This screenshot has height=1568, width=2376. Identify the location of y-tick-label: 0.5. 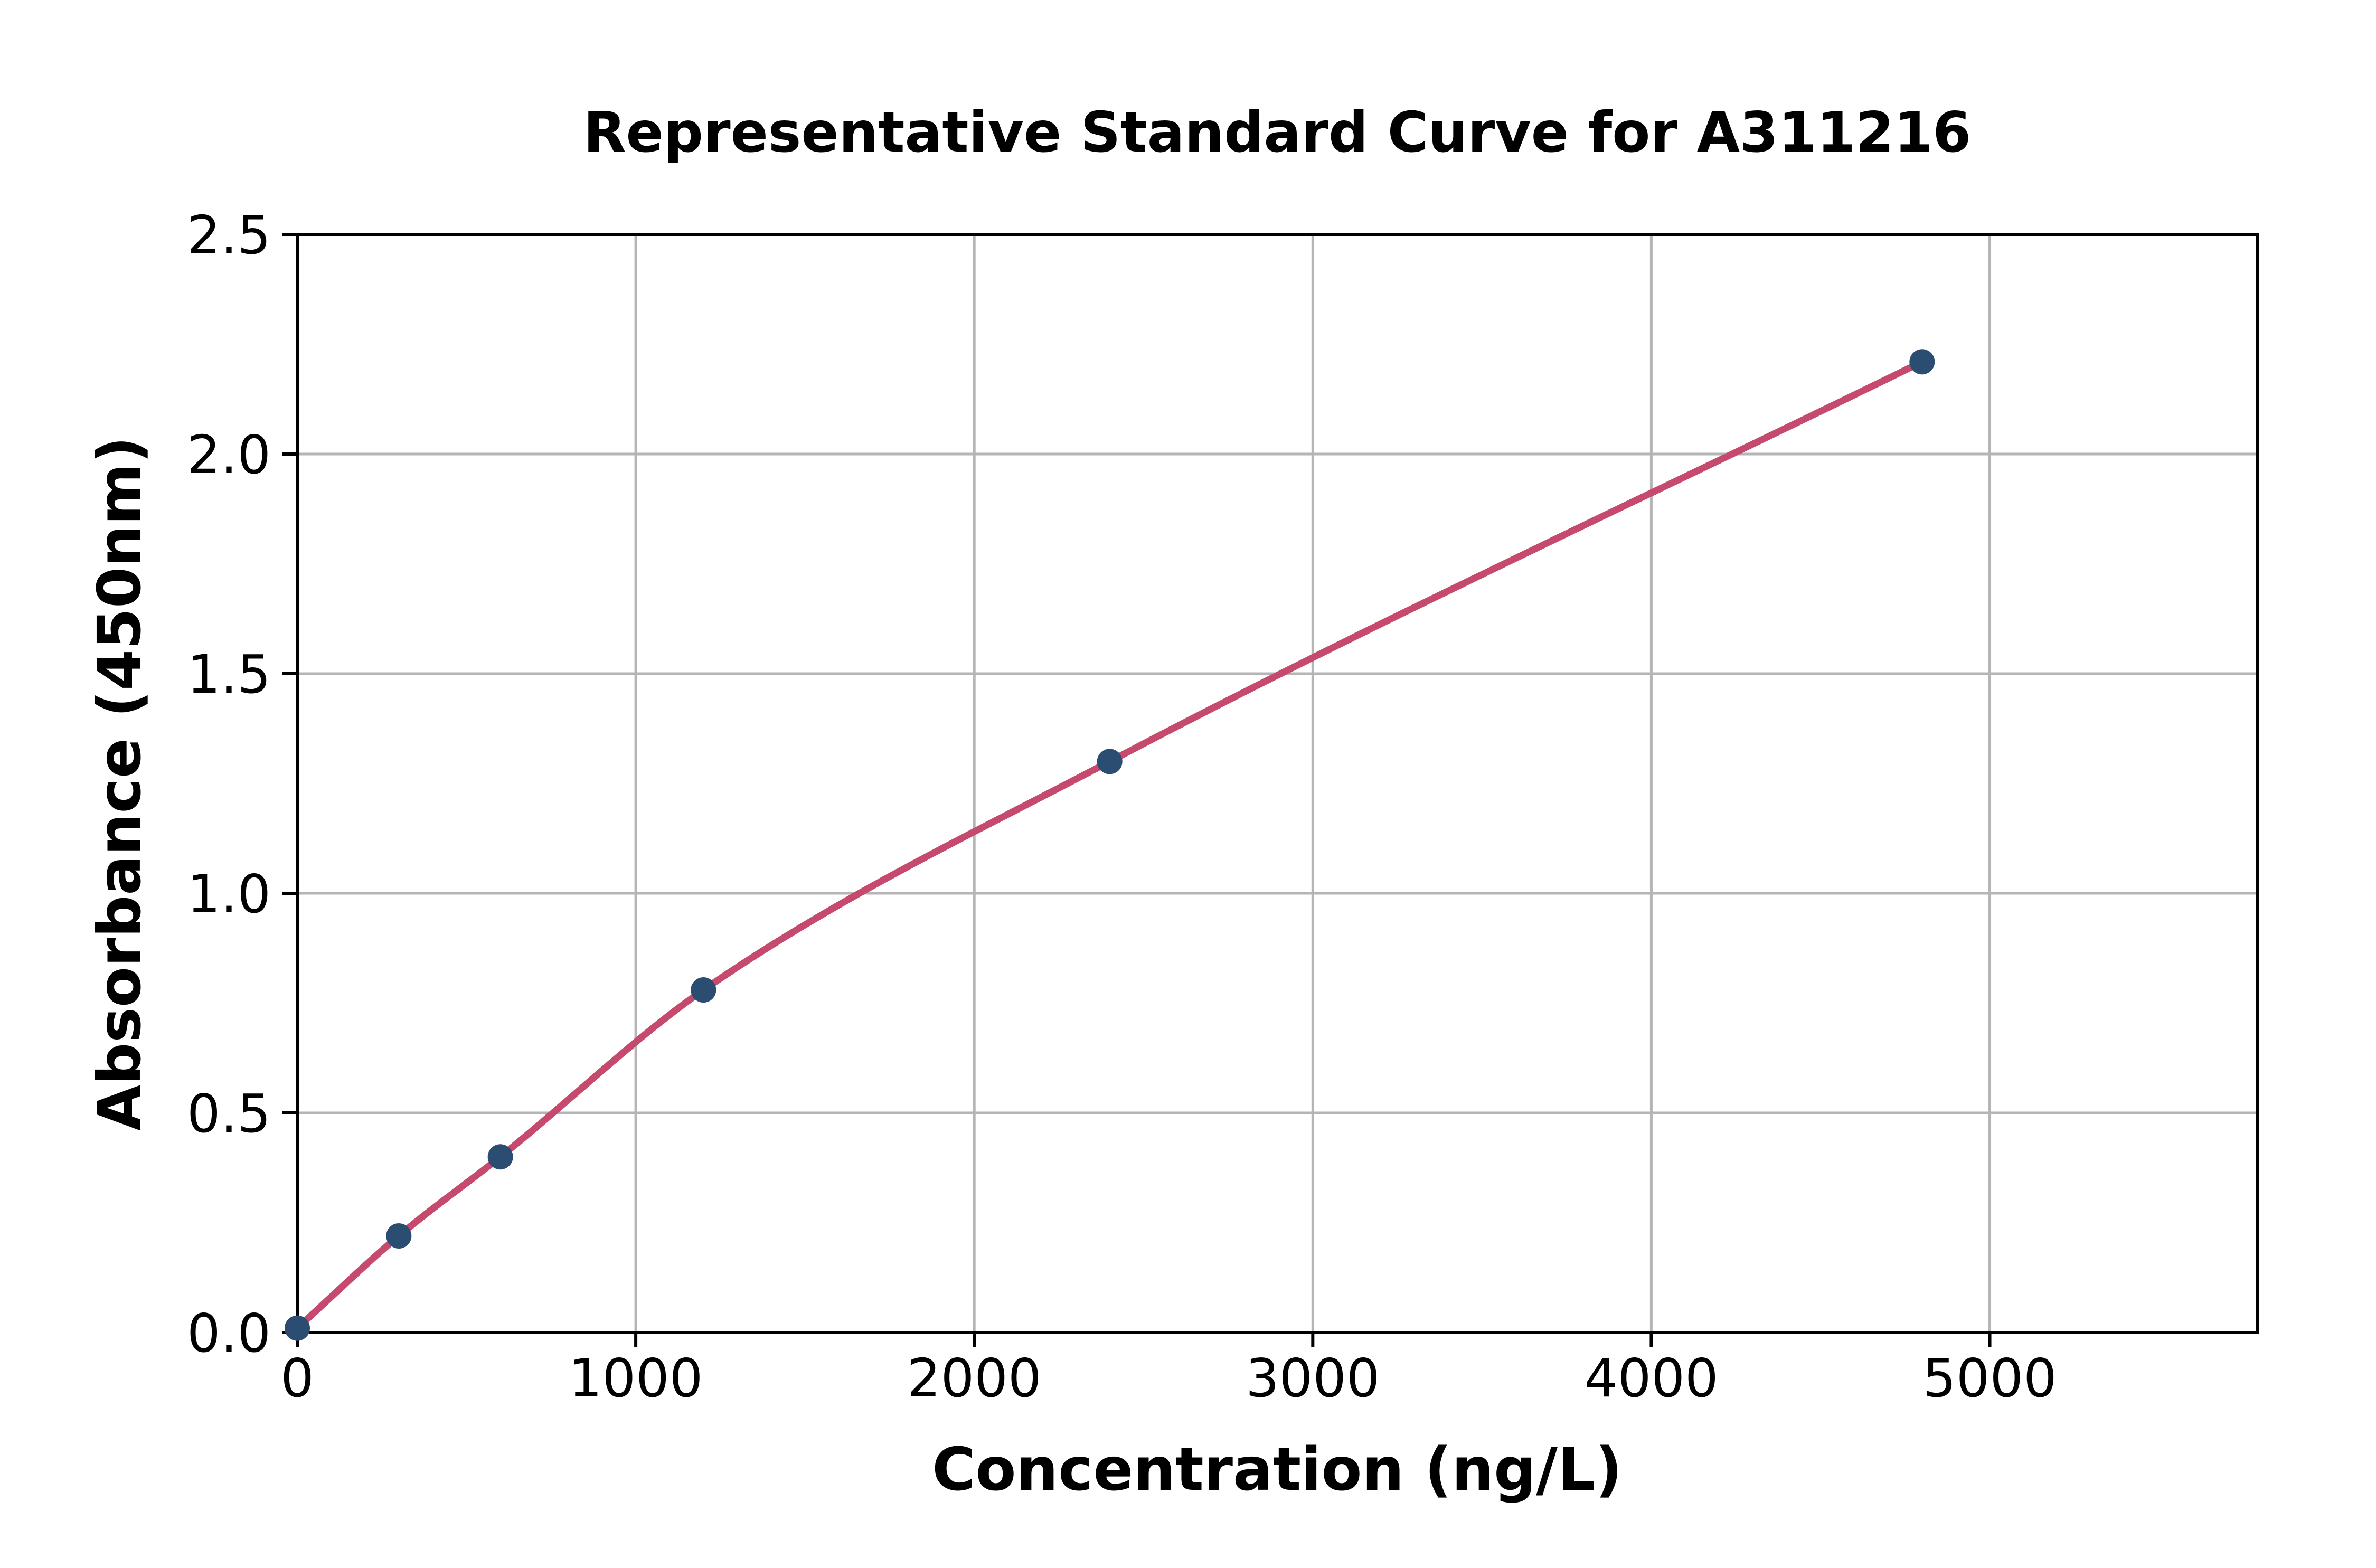
(229, 1114).